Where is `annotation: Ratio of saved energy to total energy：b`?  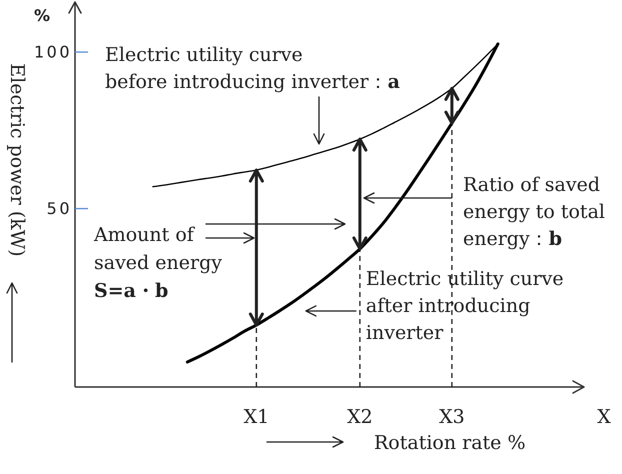 annotation: Ratio of saved energy to total energy：b is located at coordinates (534, 212).